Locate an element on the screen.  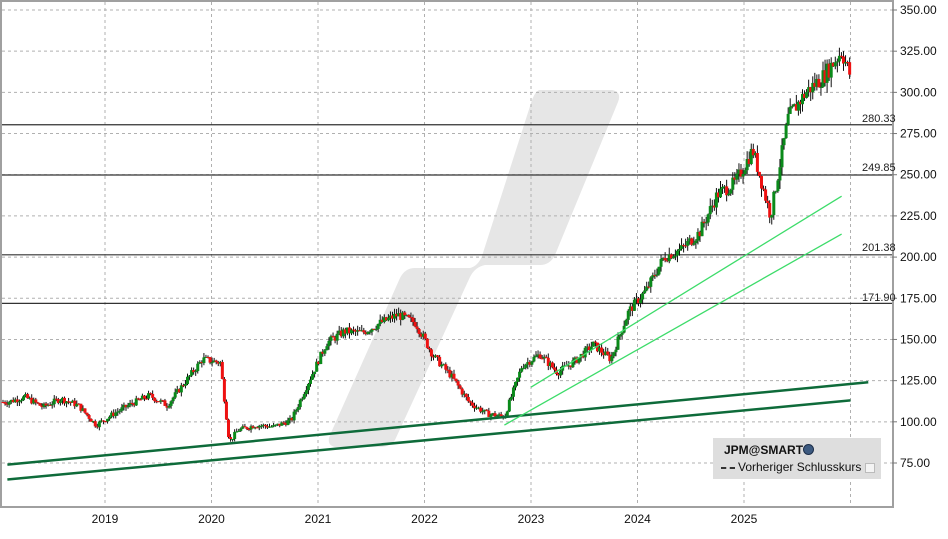
svg-text: 2020 is located at coordinates (211, 519).